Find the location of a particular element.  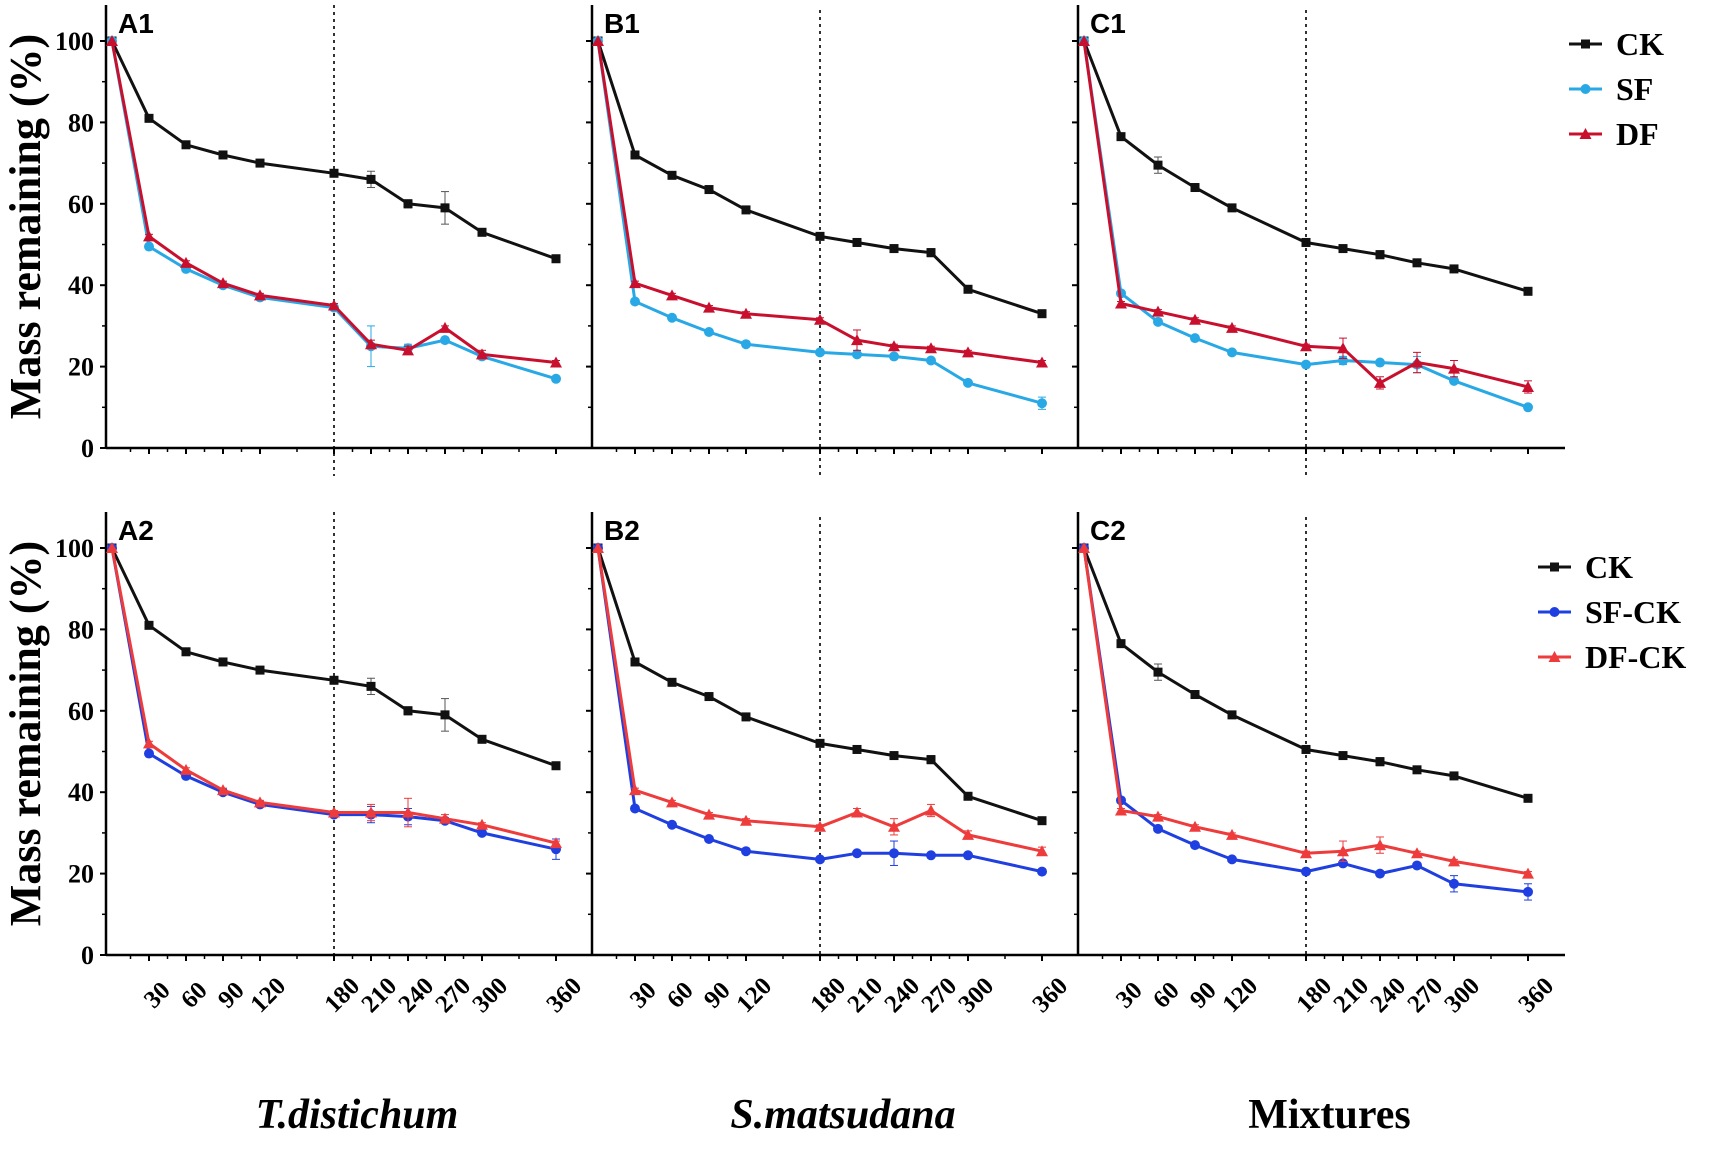

panel-label: A1 is located at coordinates (136, 23).